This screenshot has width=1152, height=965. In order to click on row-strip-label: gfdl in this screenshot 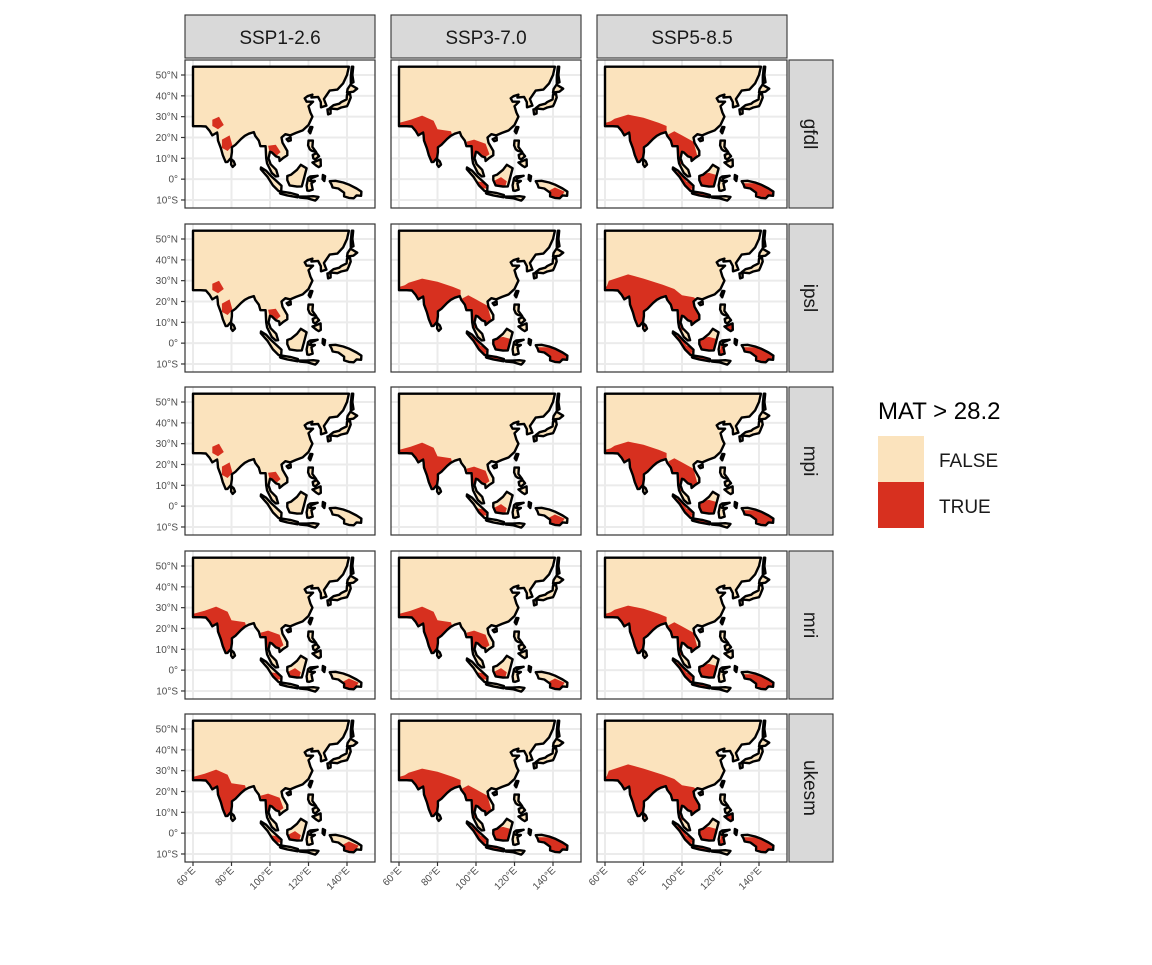, I will do `click(809, 134)`.